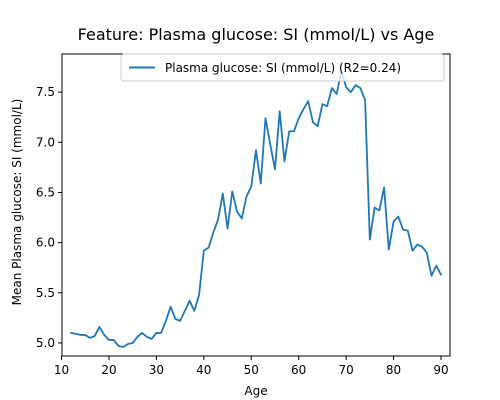 The image size is (500, 400). Describe the element at coordinates (203, 370) in the screenshot. I see `x-tick-label: 40` at that location.